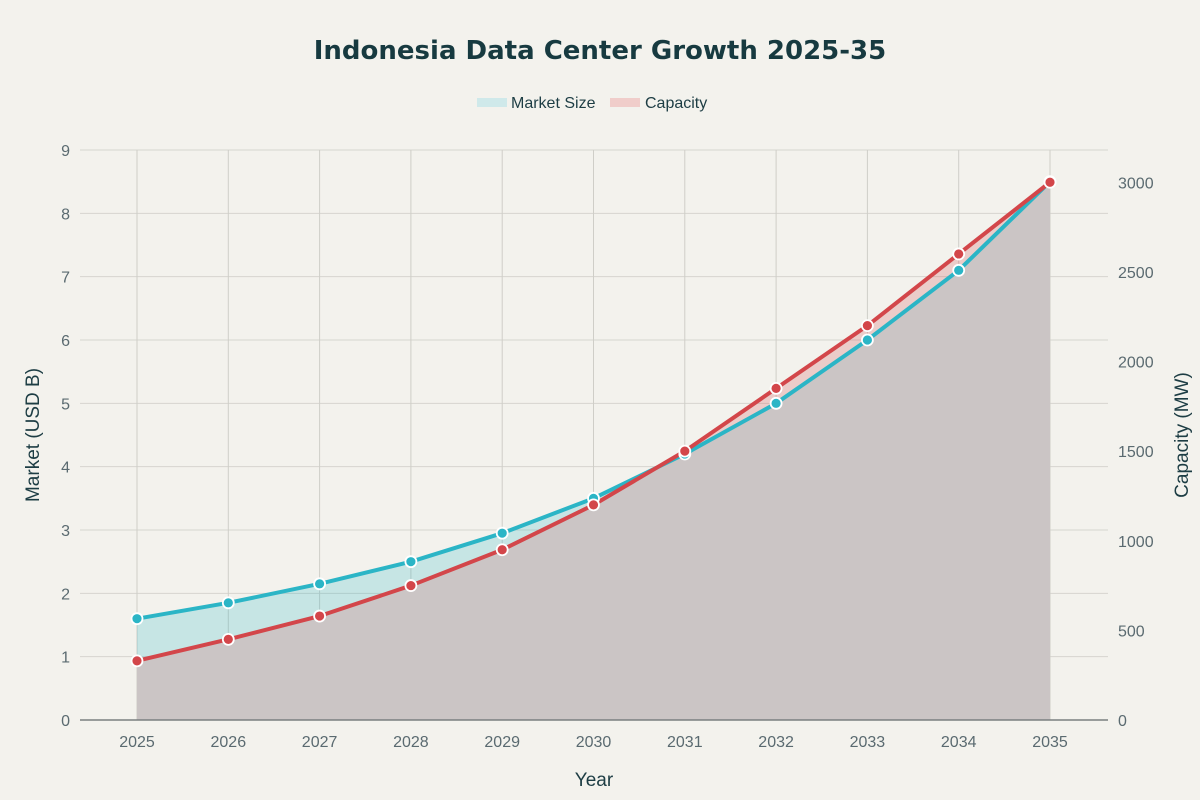 This screenshot has width=1200, height=800. What do you see at coordinates (229, 742) in the screenshot?
I see `x-tick-label: 2026` at bounding box center [229, 742].